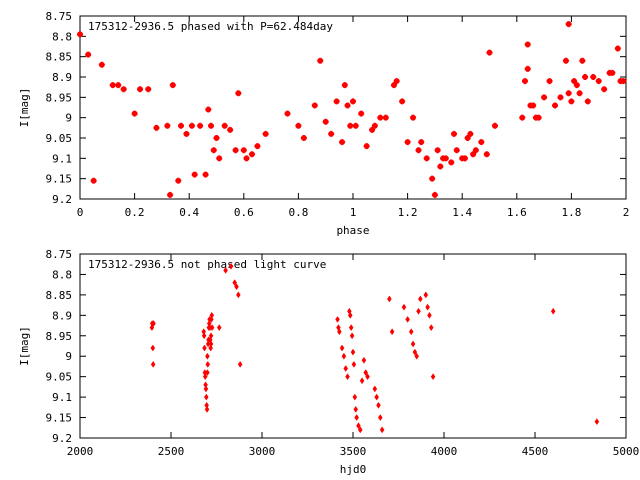 This screenshot has width=640, height=480. What do you see at coordinates (353, 212) in the screenshot?
I see `x-tick-label: 1` at bounding box center [353, 212].